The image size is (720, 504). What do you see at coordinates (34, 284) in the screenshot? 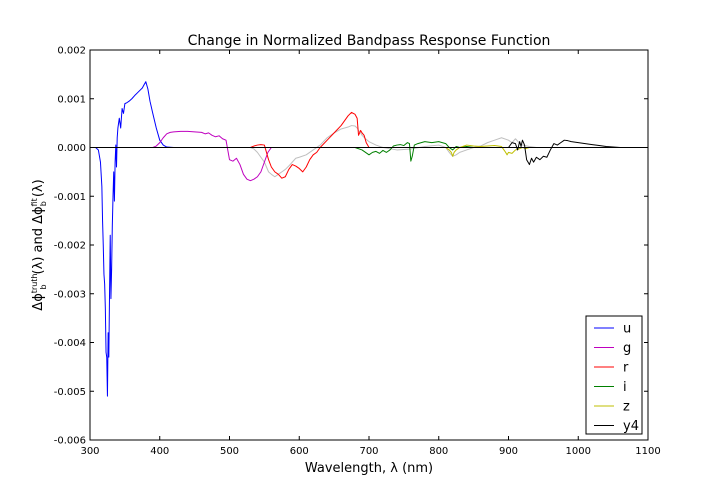
I see `y-label-sup1: truth` at bounding box center [34, 284].